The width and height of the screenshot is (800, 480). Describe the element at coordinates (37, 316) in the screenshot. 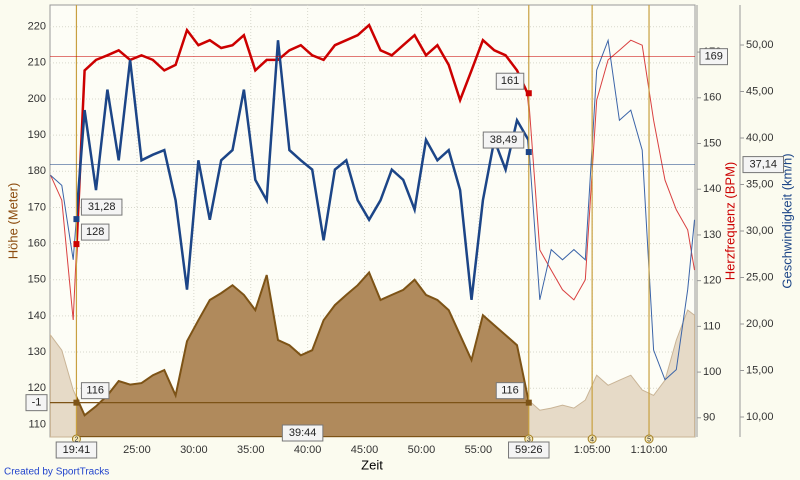

I see `y-tick-label: 140` at that location.